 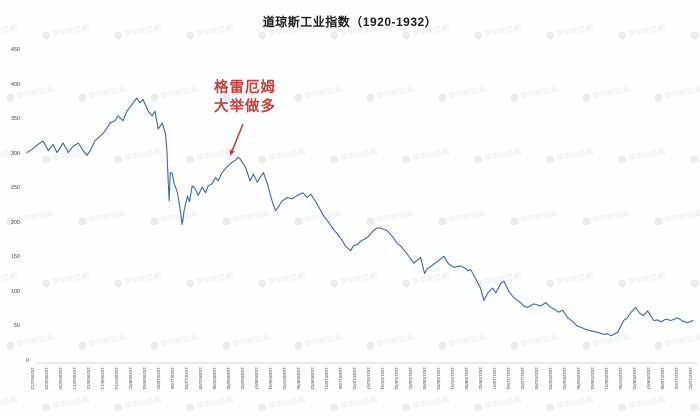 I want to click on x-tick-label: 1931/05/06, so click(x=424, y=378).